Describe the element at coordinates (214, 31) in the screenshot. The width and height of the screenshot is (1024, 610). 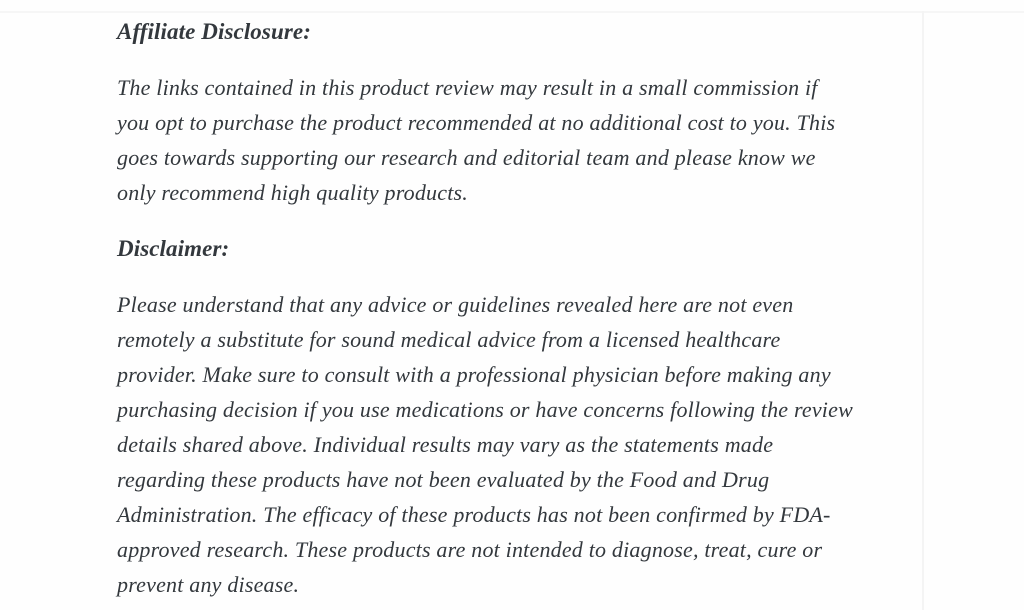
I see `affiliate-disclosure-heading: Affiliate Disclosure:` at that location.